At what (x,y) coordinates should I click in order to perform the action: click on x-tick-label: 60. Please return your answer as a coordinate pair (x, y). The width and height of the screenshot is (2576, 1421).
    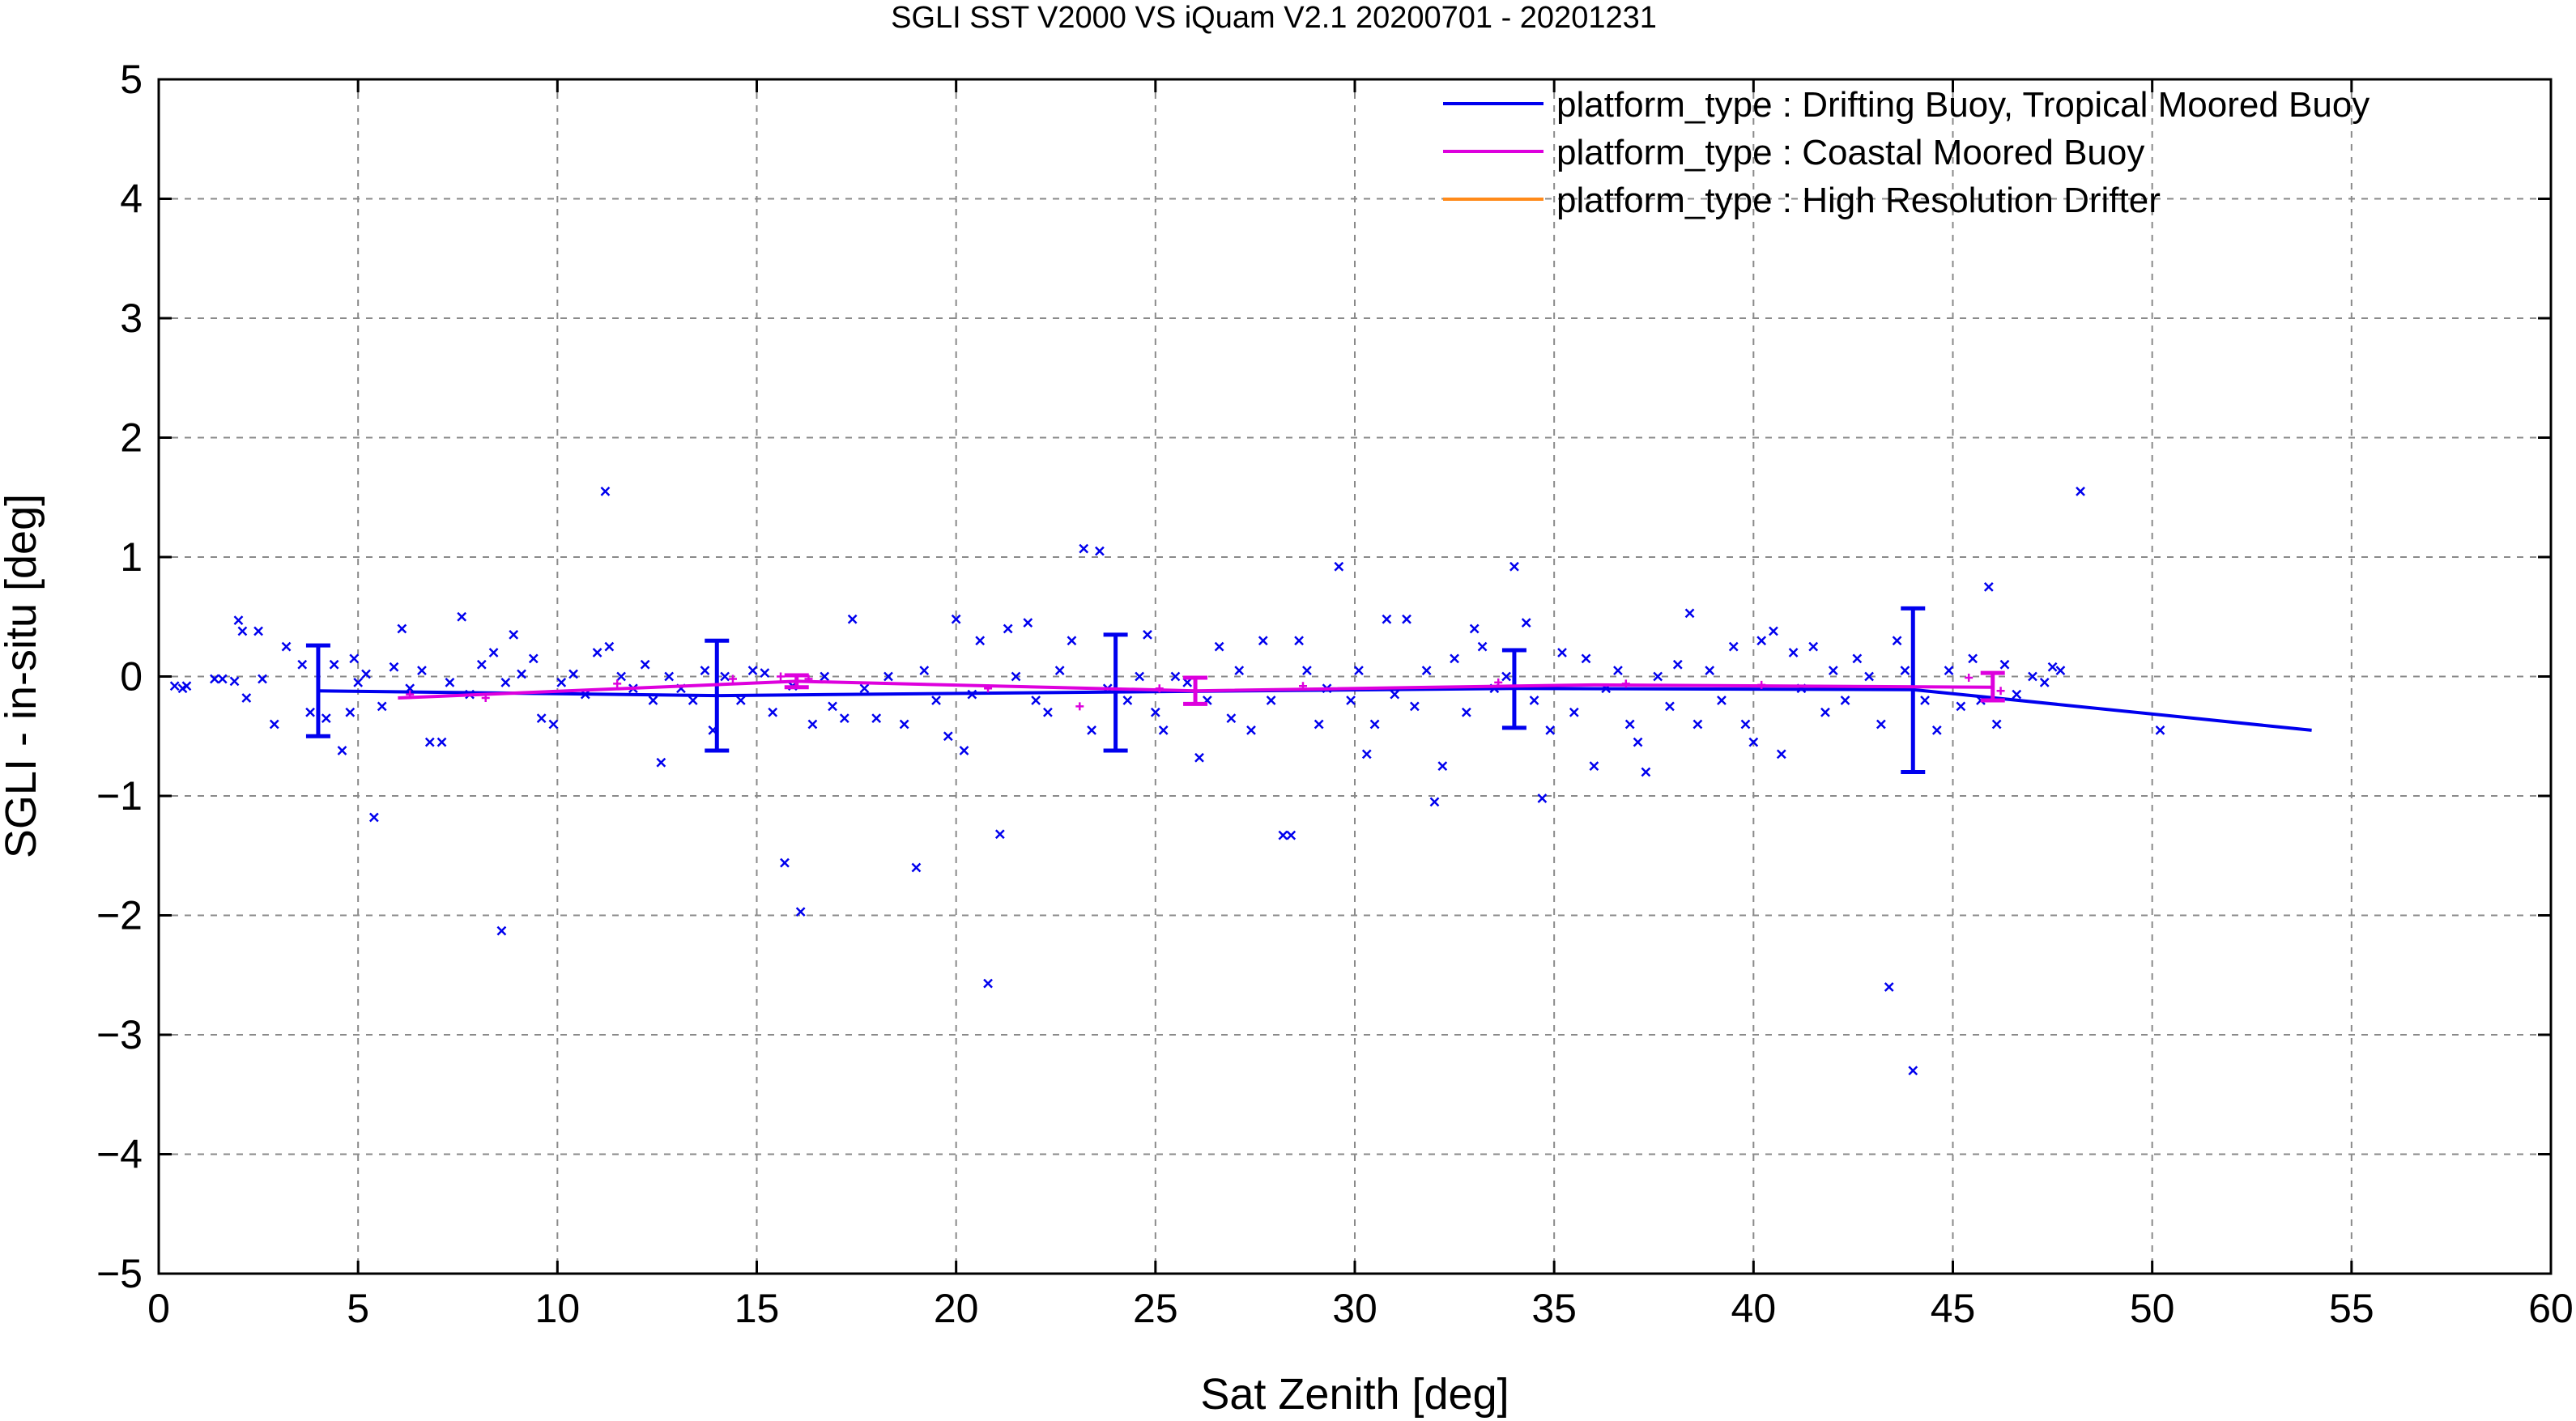
    Looking at the image, I should click on (2551, 1308).